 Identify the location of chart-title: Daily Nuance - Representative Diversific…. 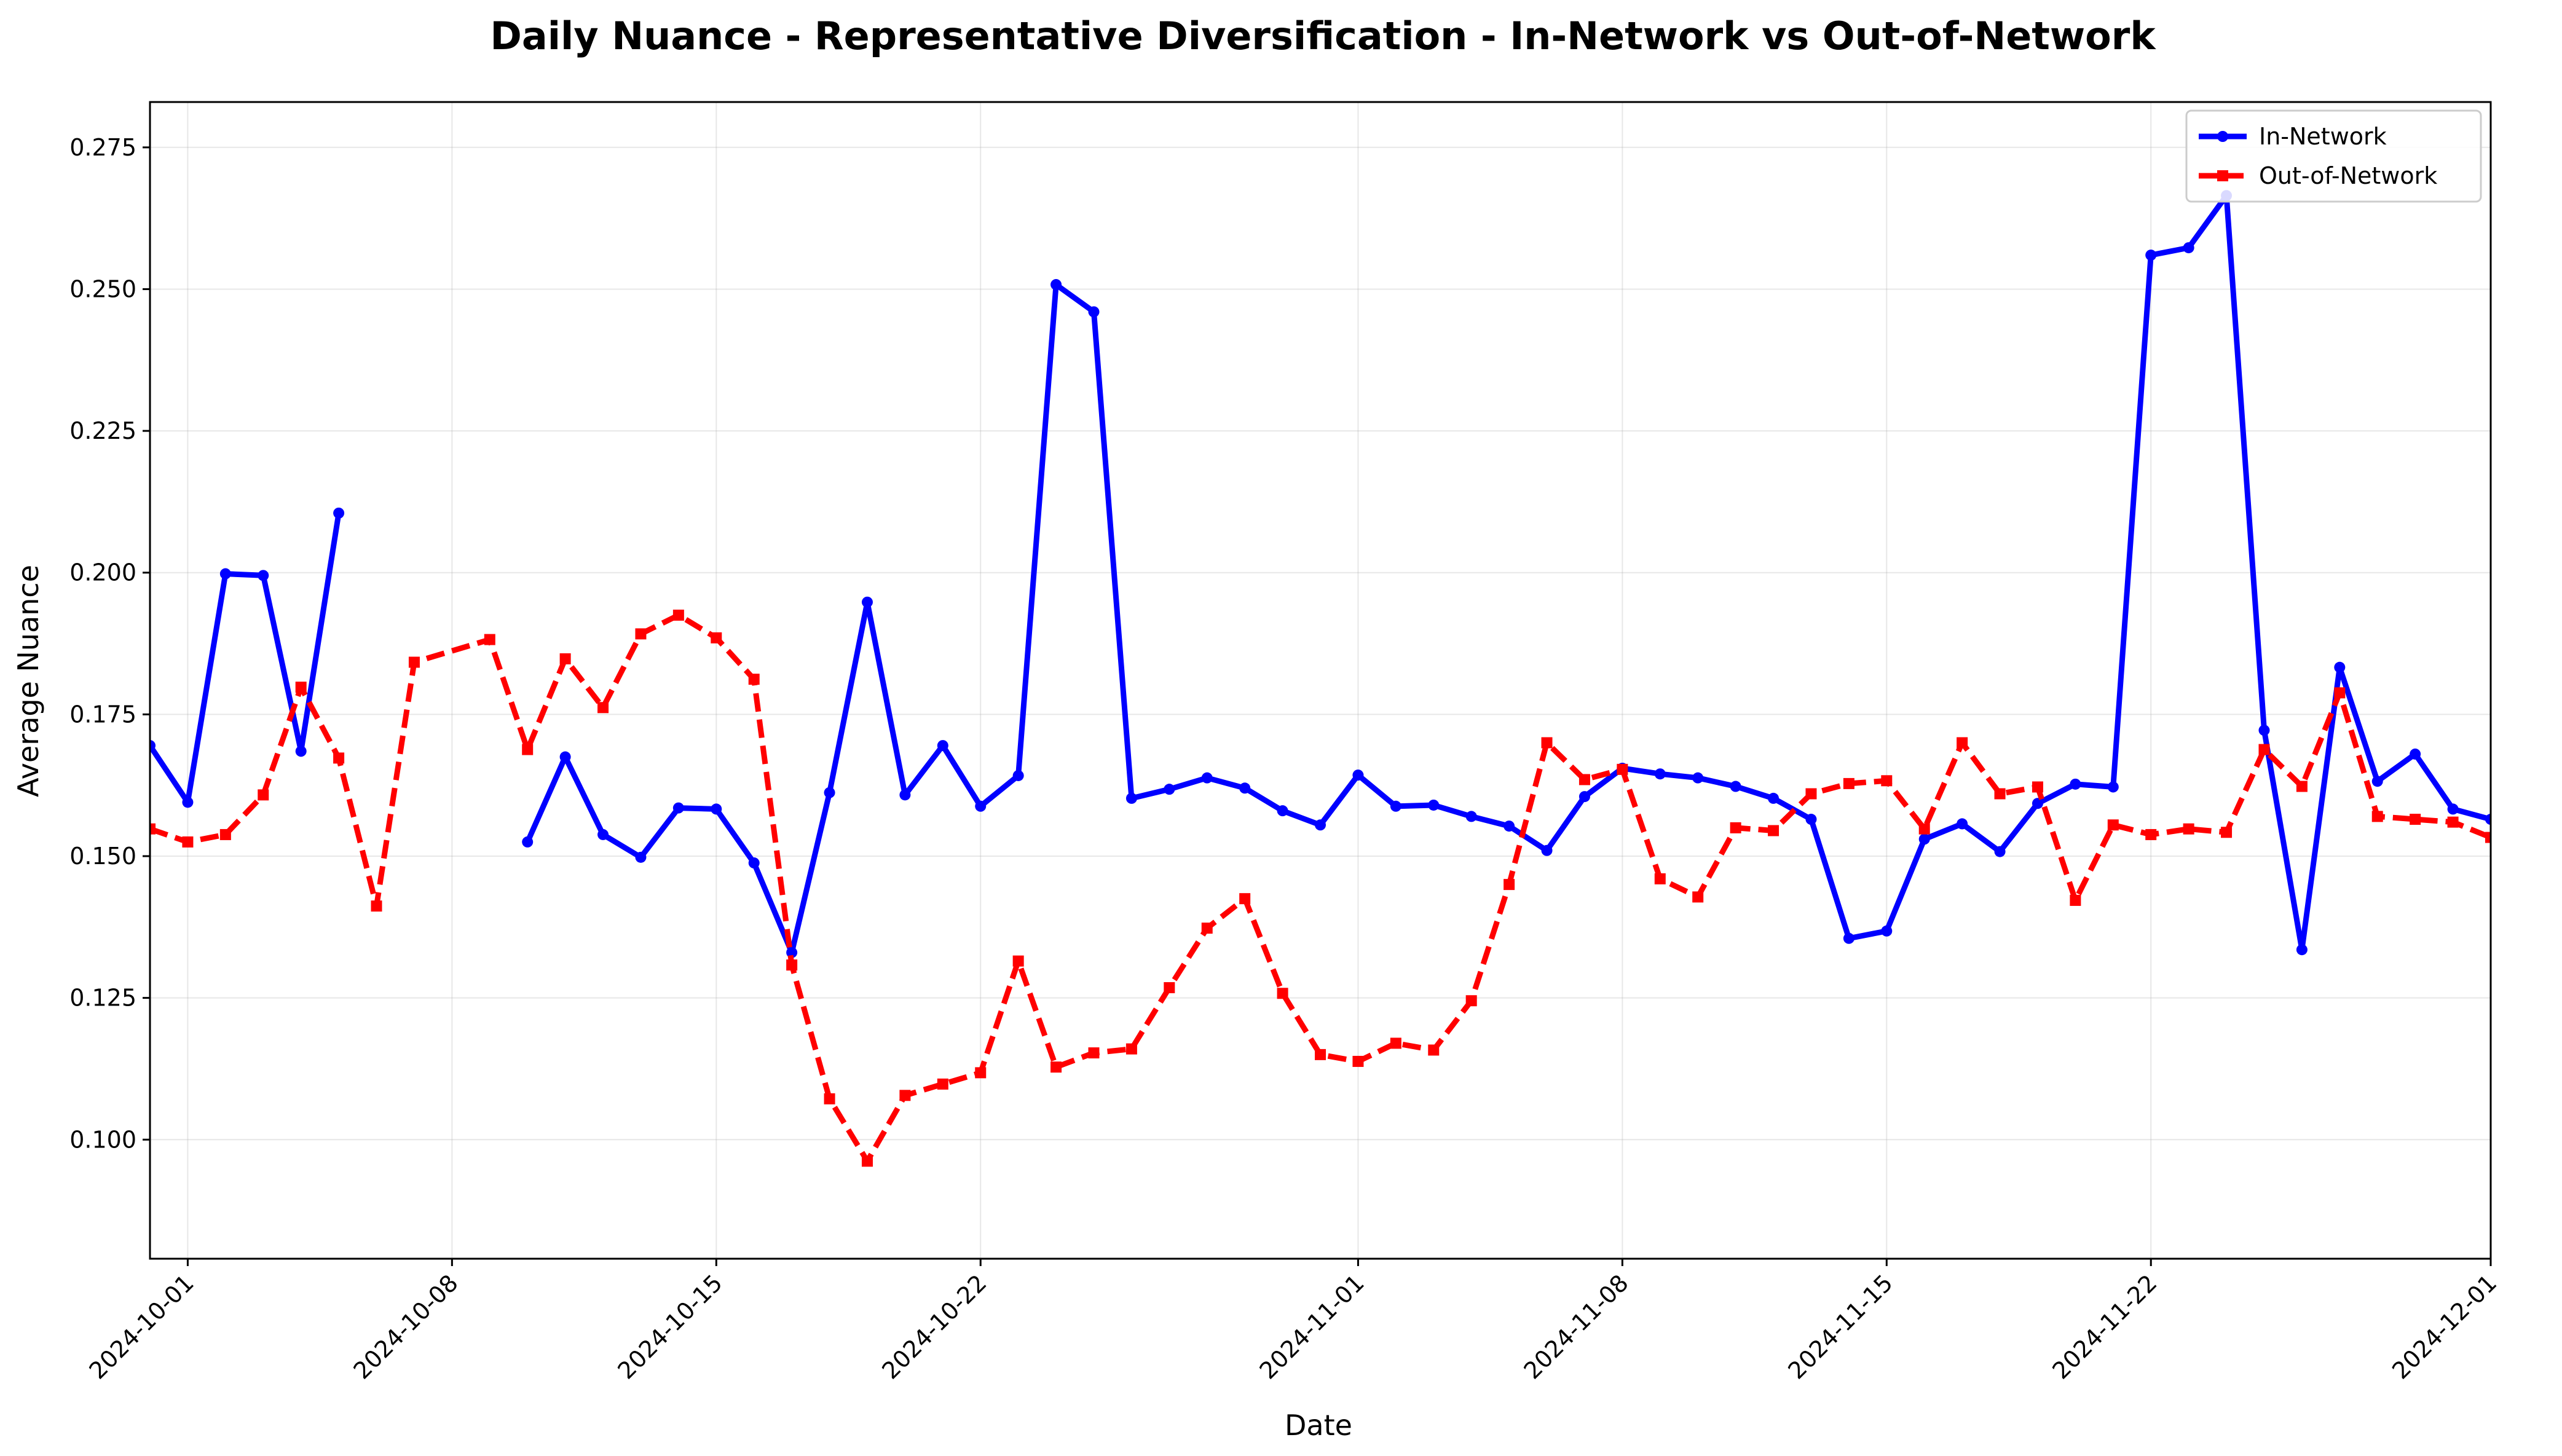
(1323, 36).